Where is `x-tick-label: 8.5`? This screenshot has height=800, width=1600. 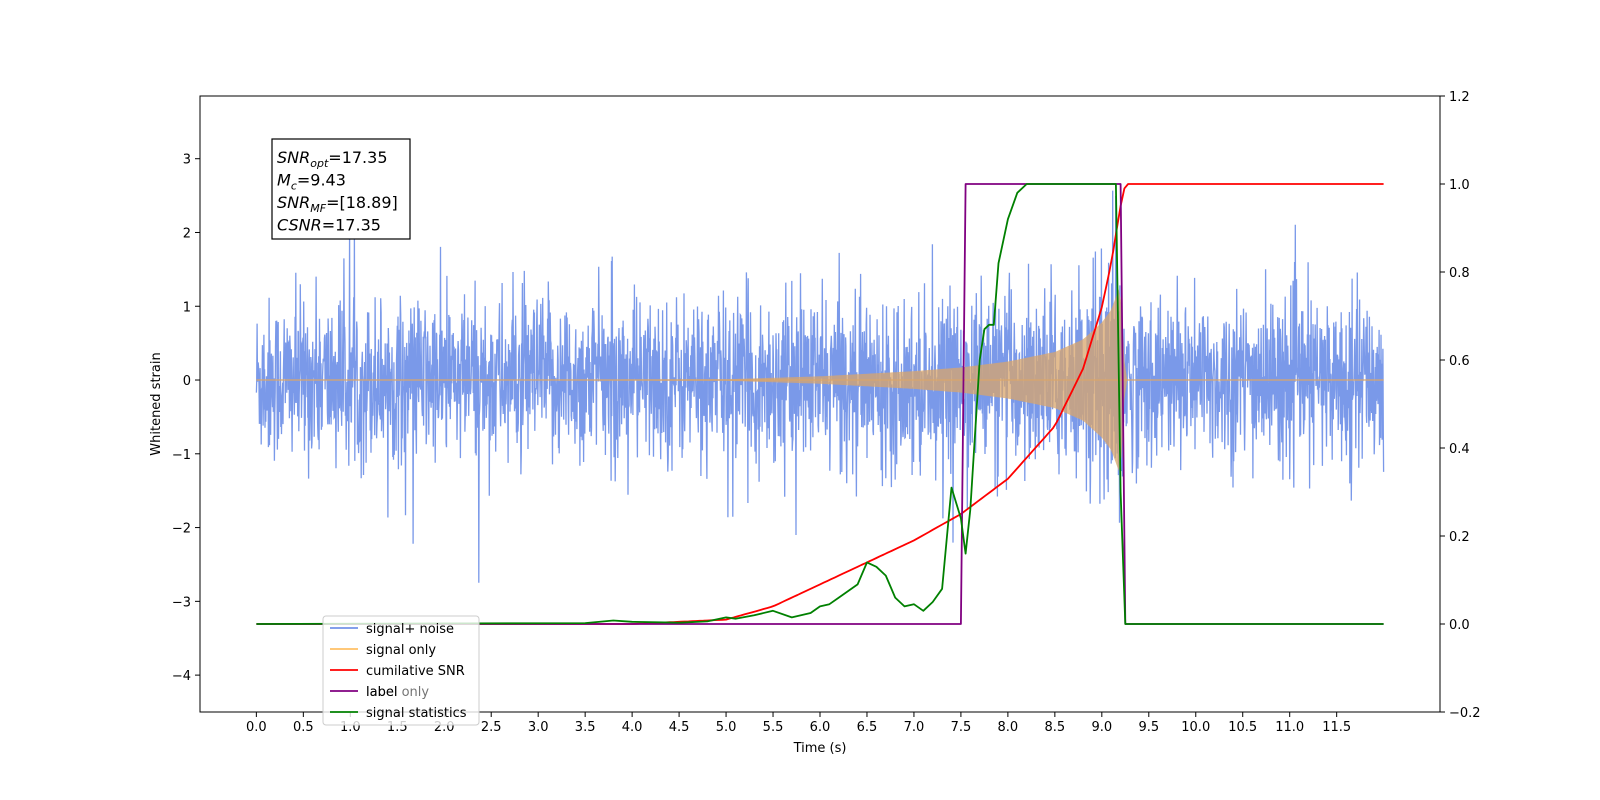
x-tick-label: 8.5 is located at coordinates (1055, 727).